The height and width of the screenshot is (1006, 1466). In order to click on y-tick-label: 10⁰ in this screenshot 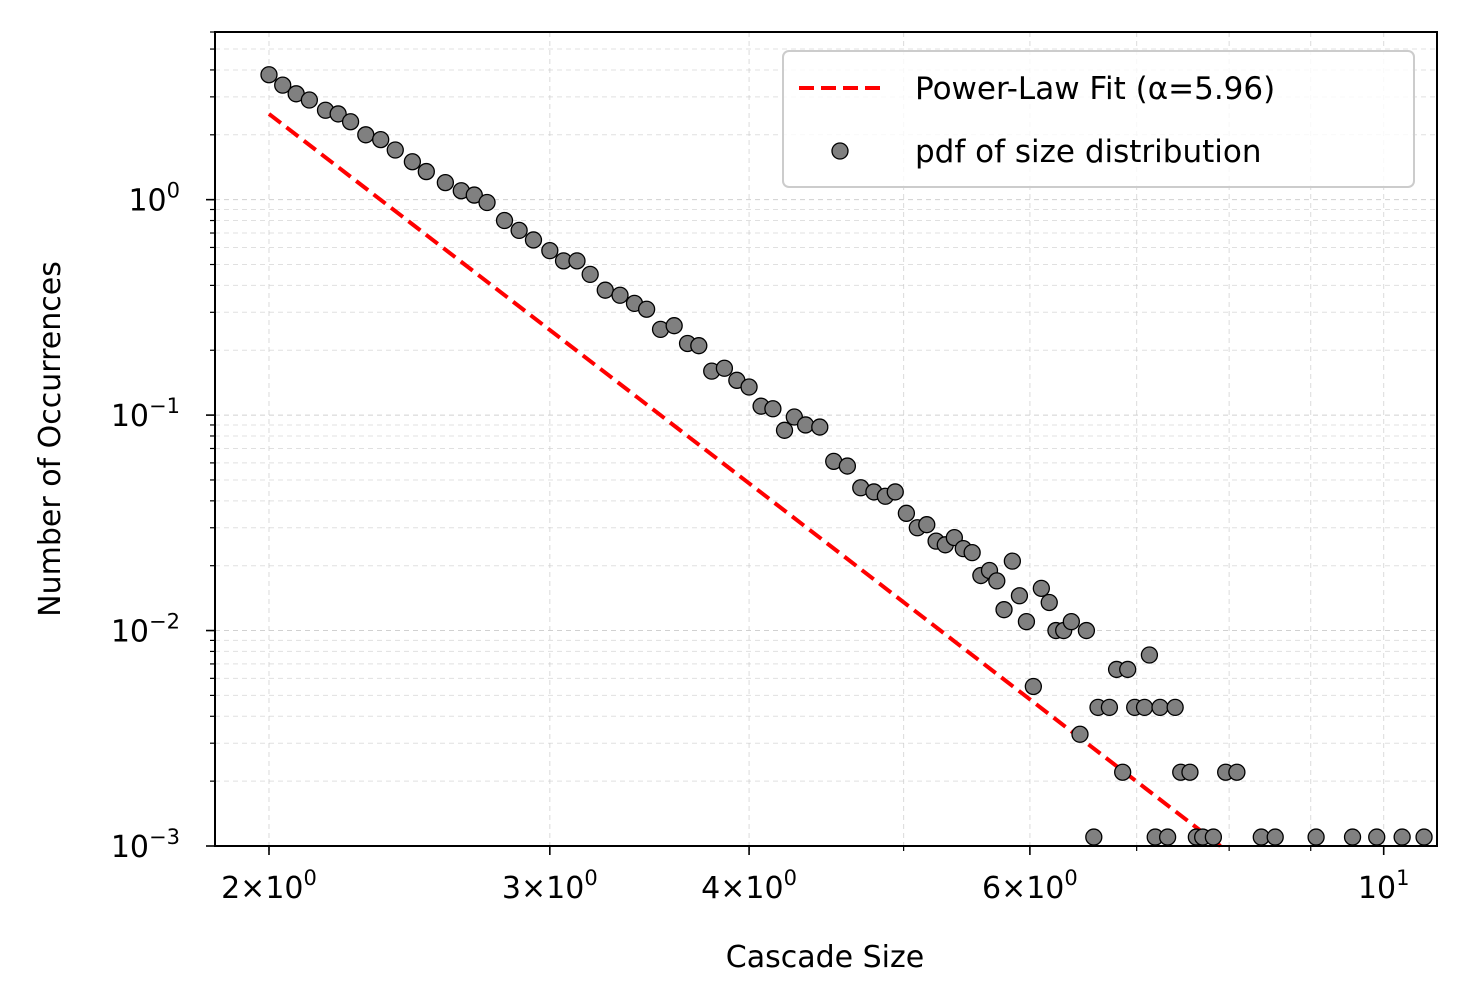, I will do `click(154, 199)`.